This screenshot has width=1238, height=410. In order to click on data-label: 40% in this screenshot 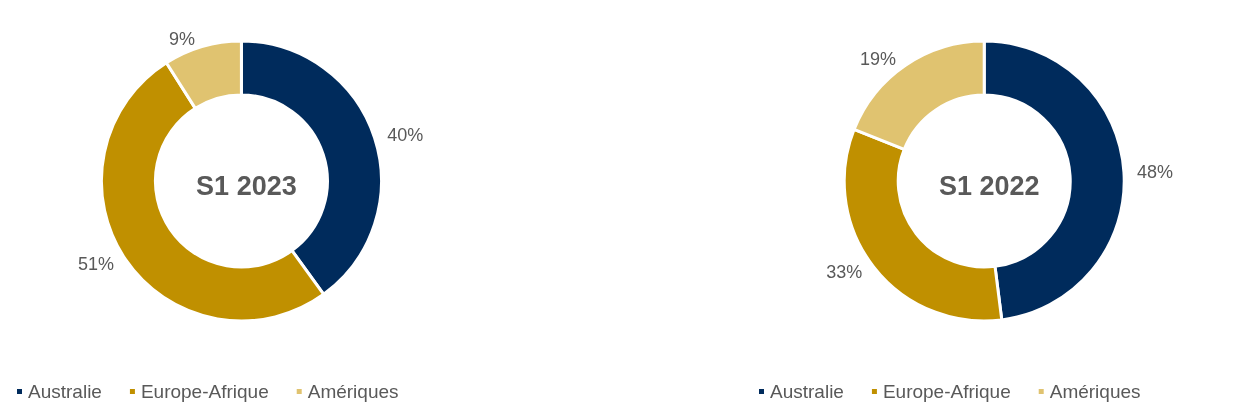, I will do `click(405, 135)`.